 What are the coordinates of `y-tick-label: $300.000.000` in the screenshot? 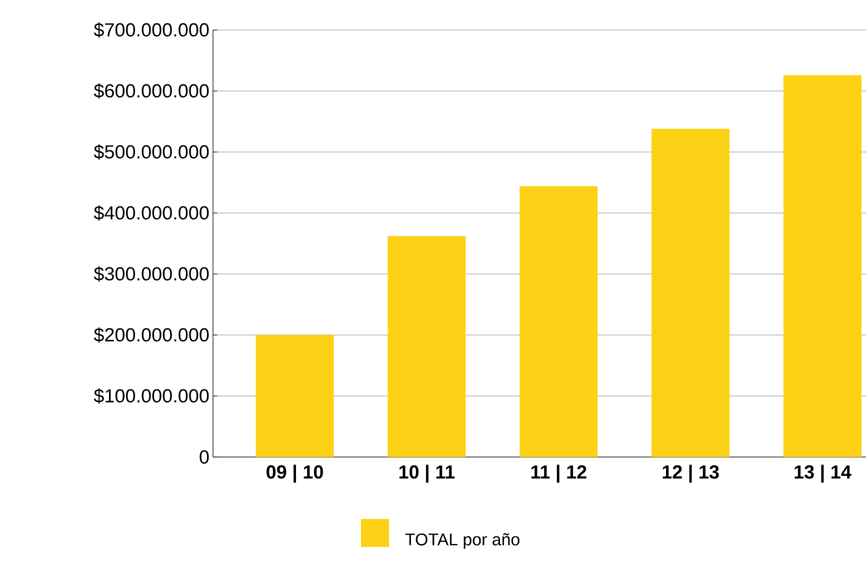 It's located at (151, 274).